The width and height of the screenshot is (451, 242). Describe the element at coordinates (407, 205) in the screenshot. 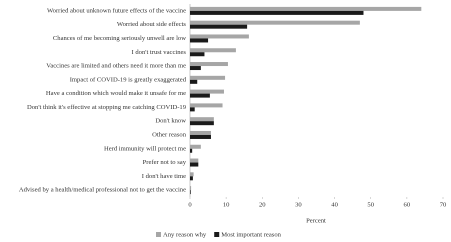

I see `x-tick-label: 60` at that location.